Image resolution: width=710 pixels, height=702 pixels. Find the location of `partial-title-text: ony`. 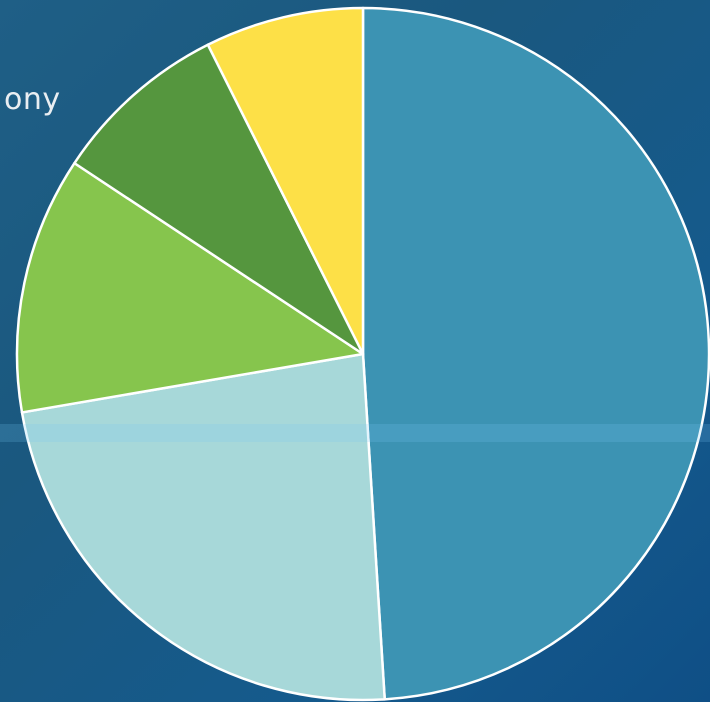

partial-title-text: ony is located at coordinates (32, 99).